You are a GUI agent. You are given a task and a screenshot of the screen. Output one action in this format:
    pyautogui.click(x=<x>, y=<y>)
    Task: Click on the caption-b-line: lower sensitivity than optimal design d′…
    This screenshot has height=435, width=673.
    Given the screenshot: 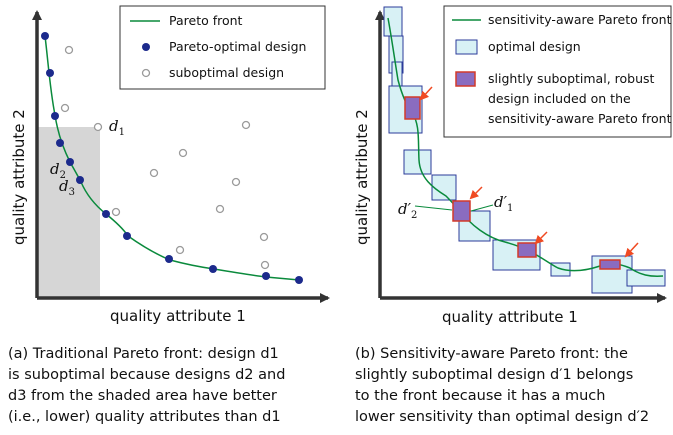 What is the action you would take?
    pyautogui.click(x=502, y=417)
    